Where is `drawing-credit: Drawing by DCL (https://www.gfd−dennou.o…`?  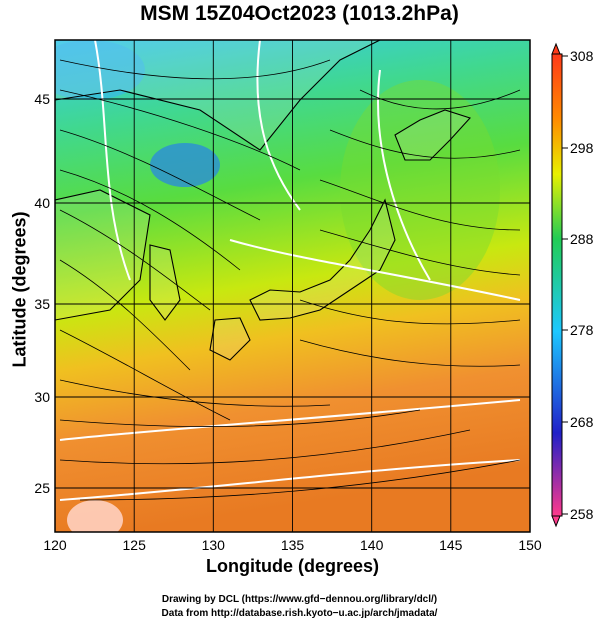 drawing-credit: Drawing by DCL (https://www.gfd−dennou.o… is located at coordinates (299, 599).